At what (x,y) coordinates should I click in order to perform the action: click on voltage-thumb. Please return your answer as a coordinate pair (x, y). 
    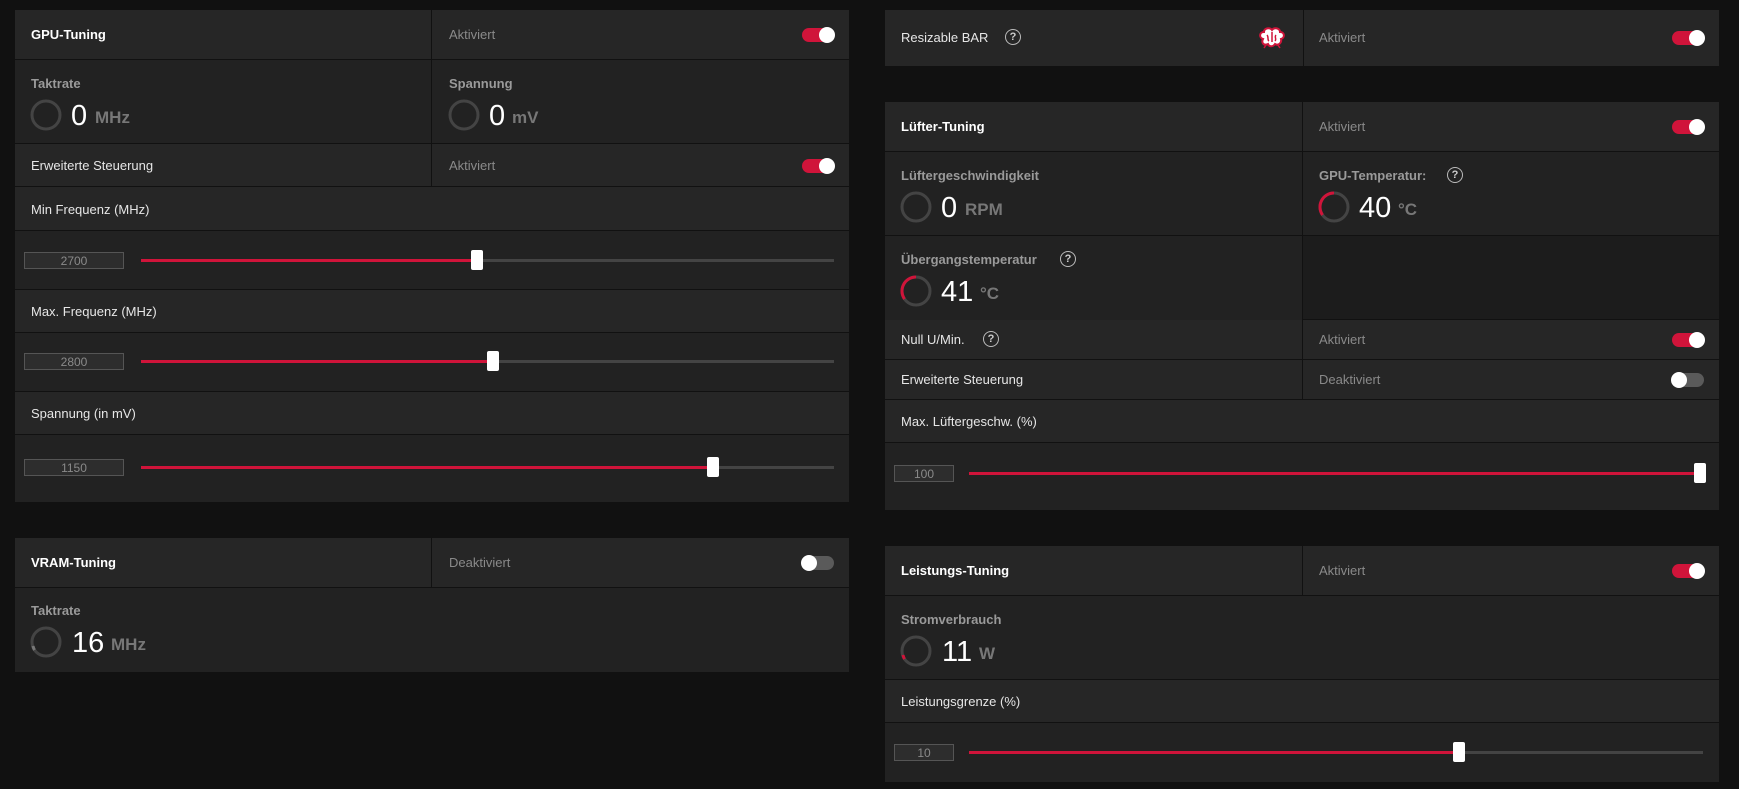
    Looking at the image, I should click on (713, 467).